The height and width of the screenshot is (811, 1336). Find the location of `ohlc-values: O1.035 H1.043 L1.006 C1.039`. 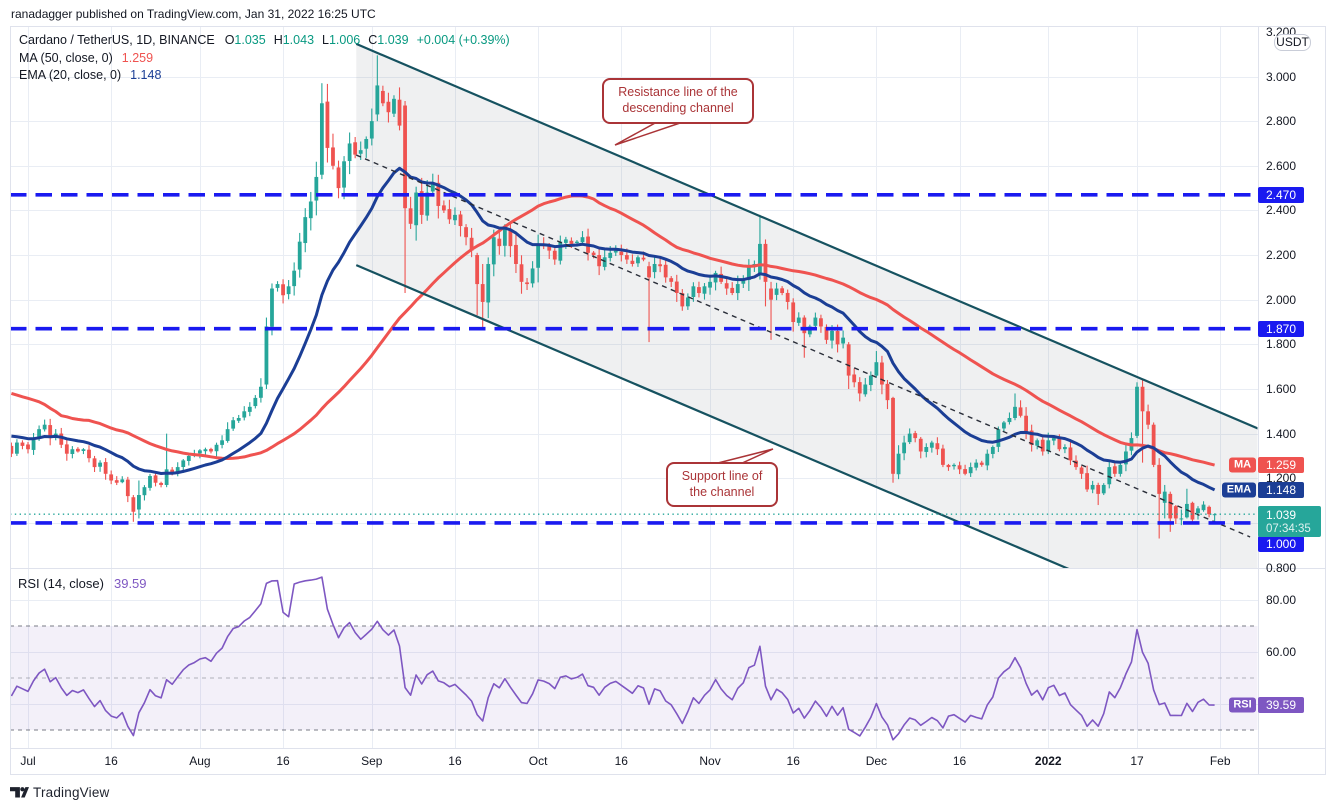

ohlc-values: O1.035 H1.043 L1.006 C1.039 is located at coordinates (312, 40).